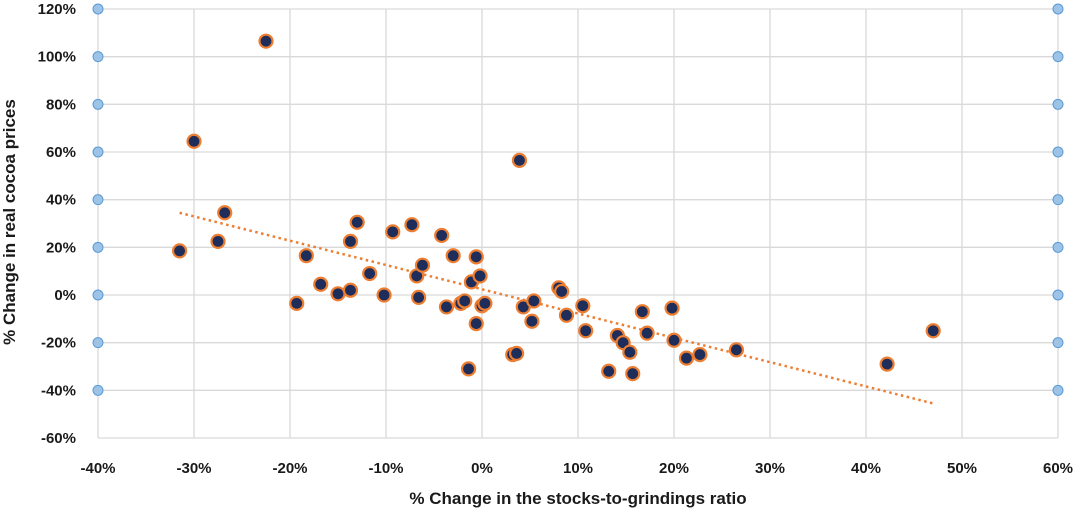  What do you see at coordinates (1058, 468) in the screenshot?
I see `x-tick-label: 60%` at bounding box center [1058, 468].